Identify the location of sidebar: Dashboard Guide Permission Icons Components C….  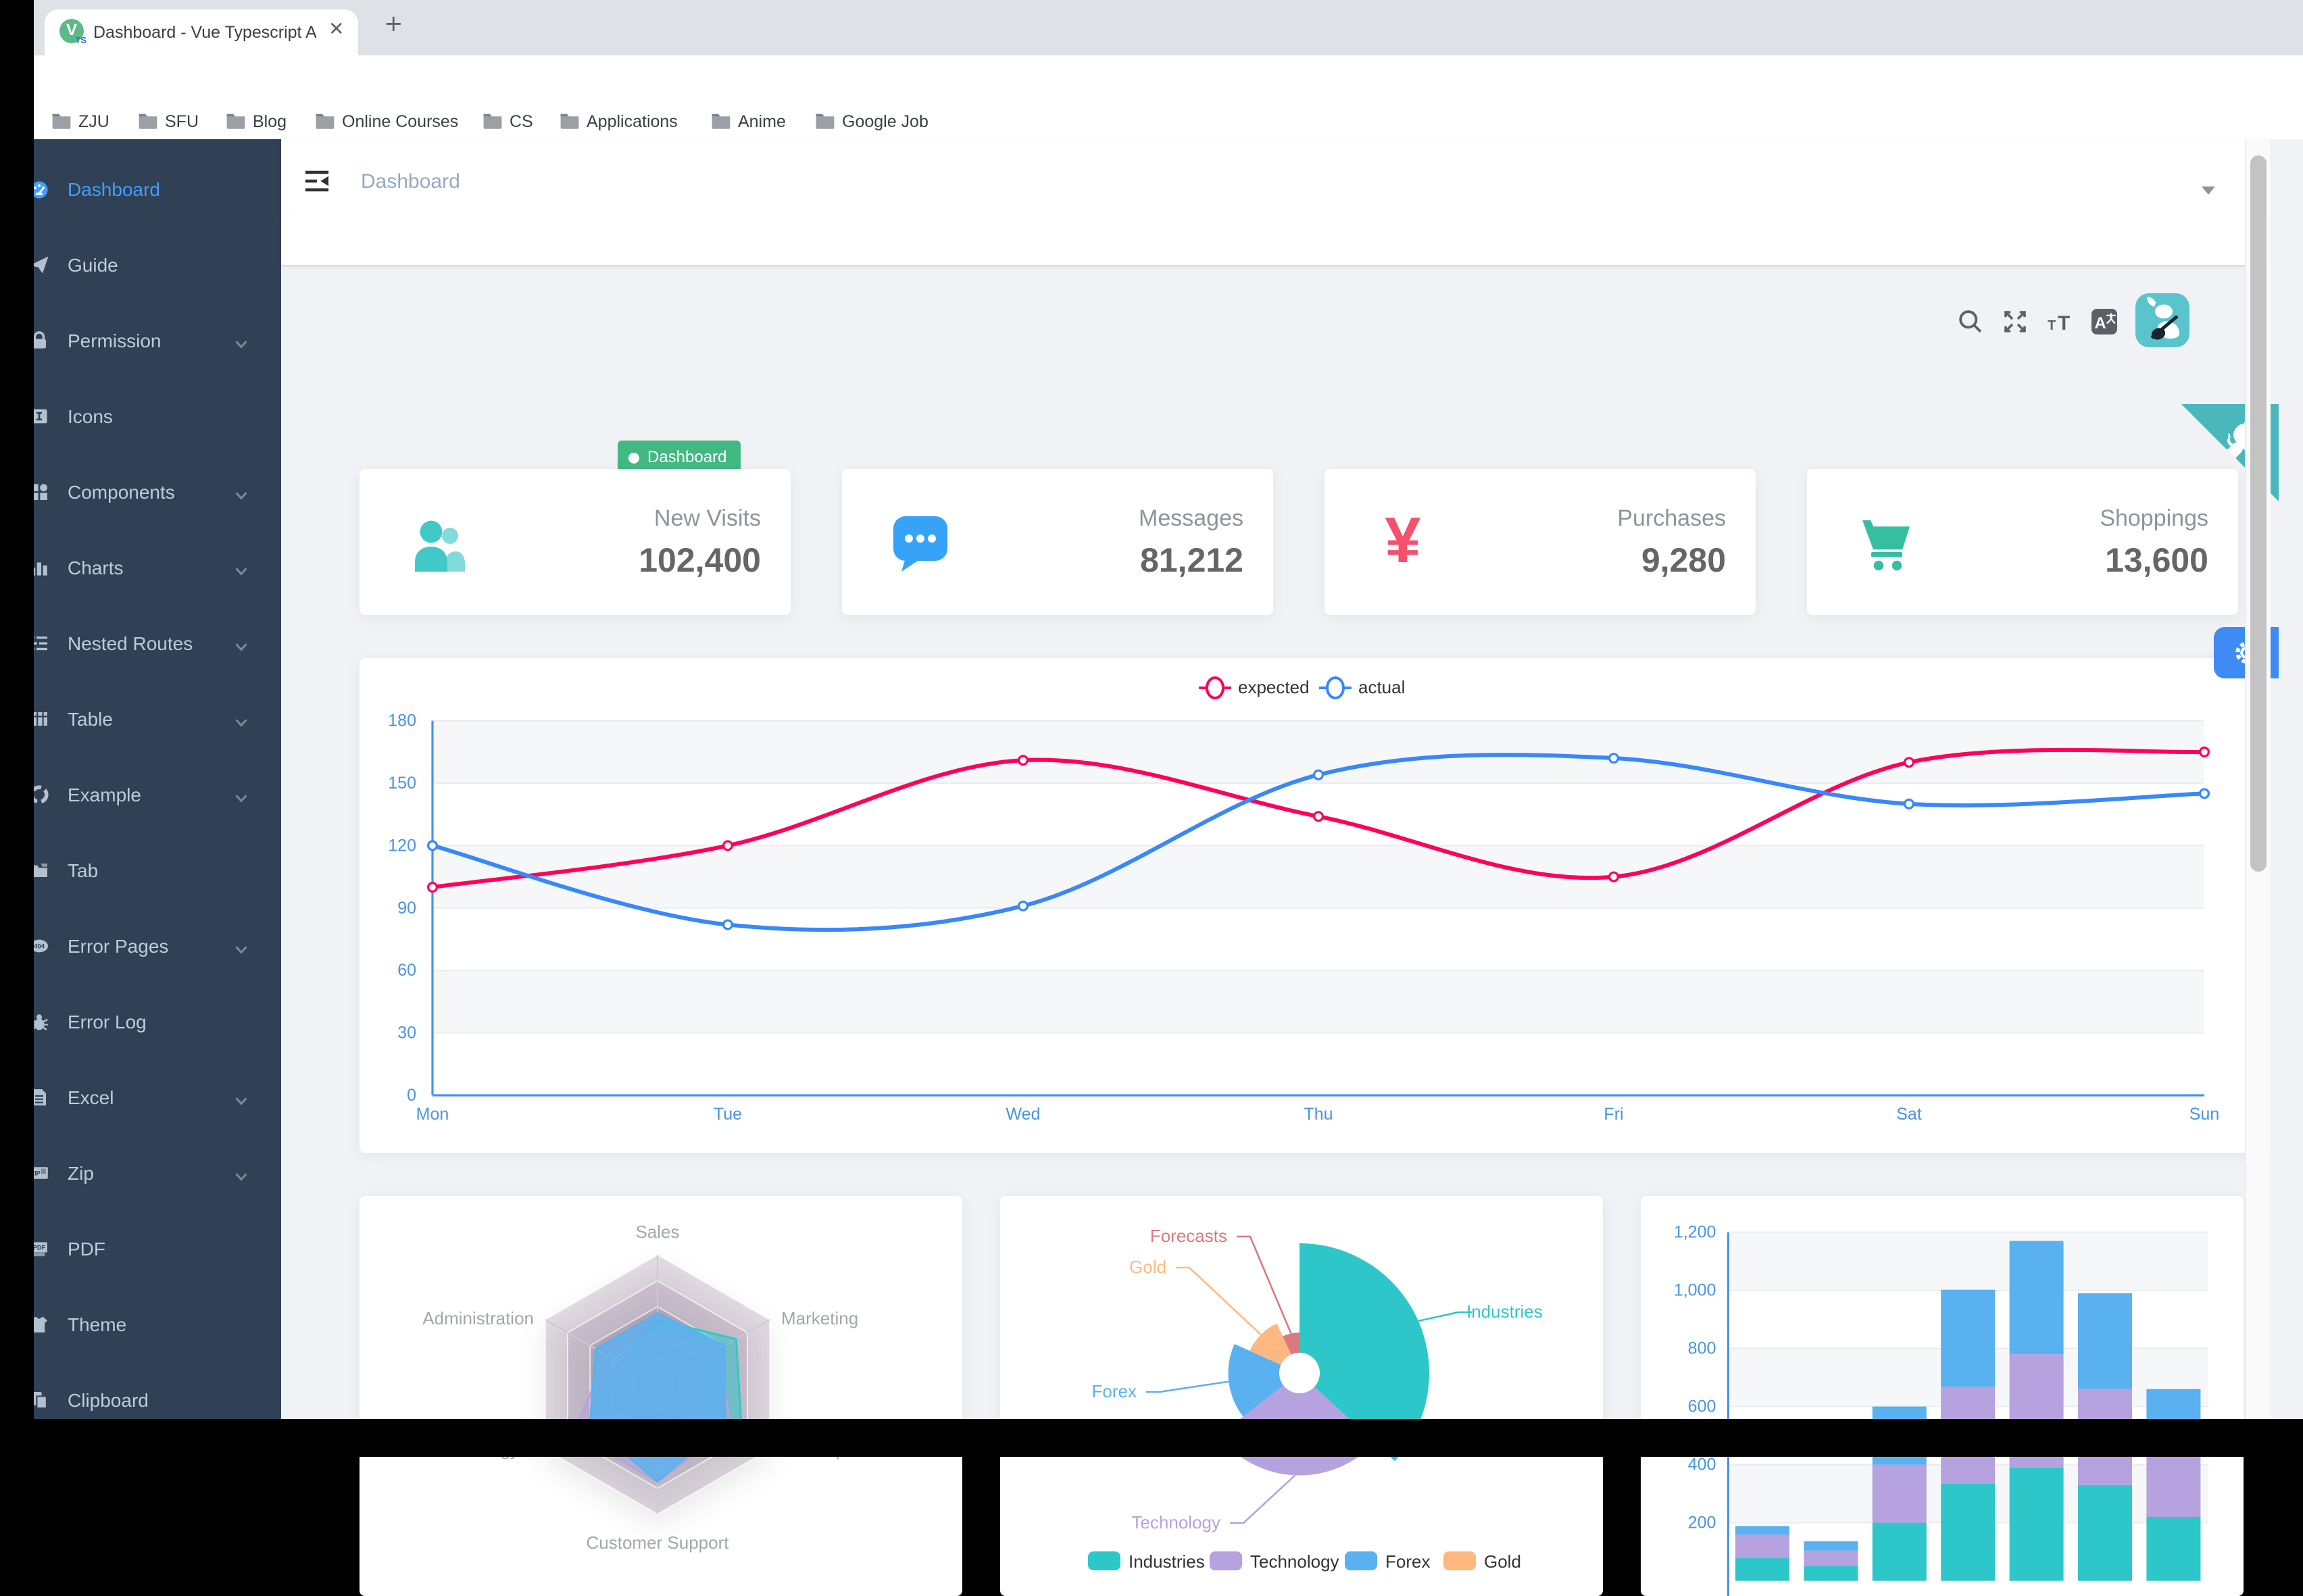
(140, 779).